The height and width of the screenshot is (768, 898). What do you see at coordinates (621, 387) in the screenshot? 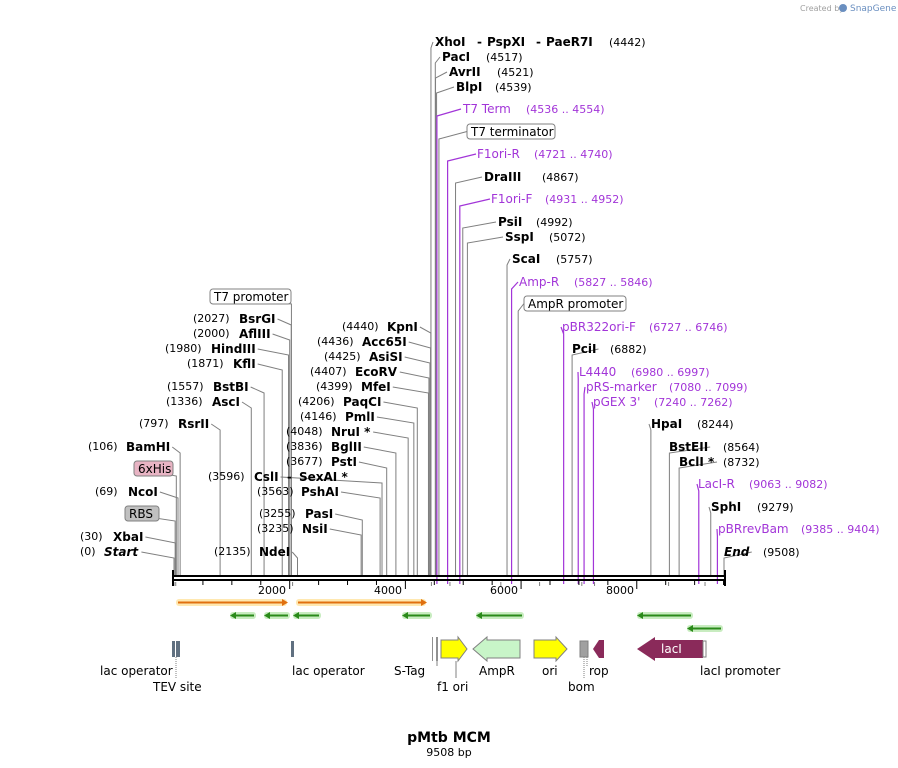
I see `primer-prs-marker: pRS-marker` at bounding box center [621, 387].